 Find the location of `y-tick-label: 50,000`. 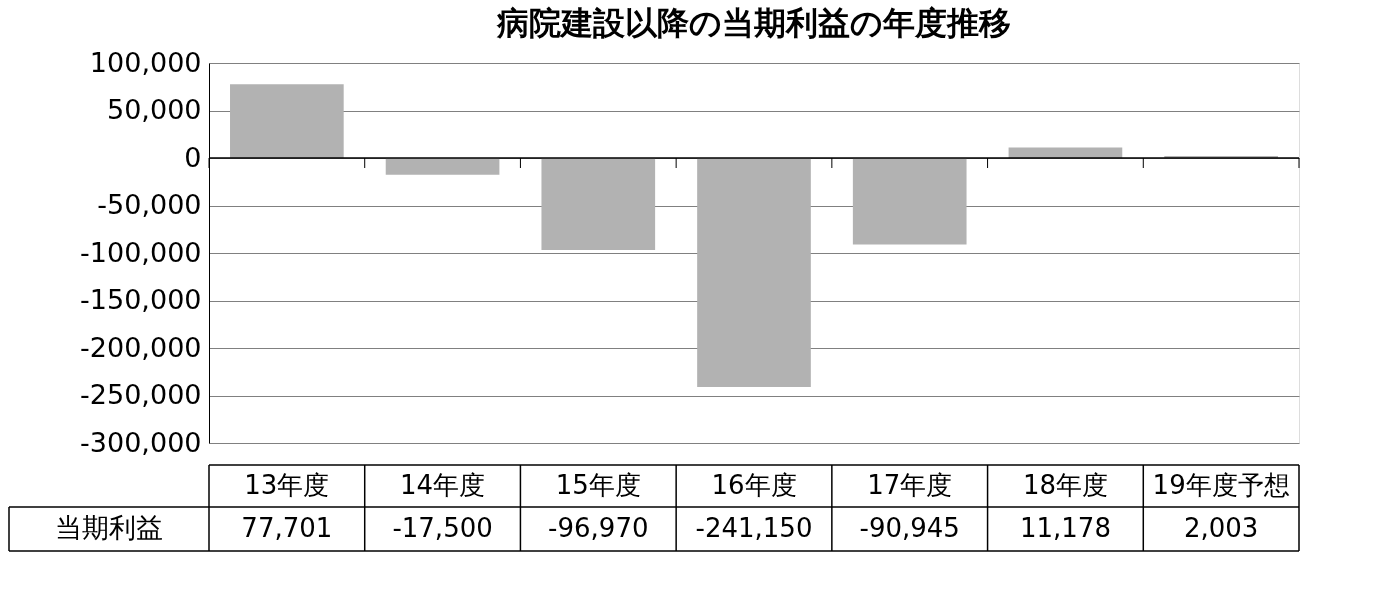

y-tick-label: 50,000 is located at coordinates (154, 109).